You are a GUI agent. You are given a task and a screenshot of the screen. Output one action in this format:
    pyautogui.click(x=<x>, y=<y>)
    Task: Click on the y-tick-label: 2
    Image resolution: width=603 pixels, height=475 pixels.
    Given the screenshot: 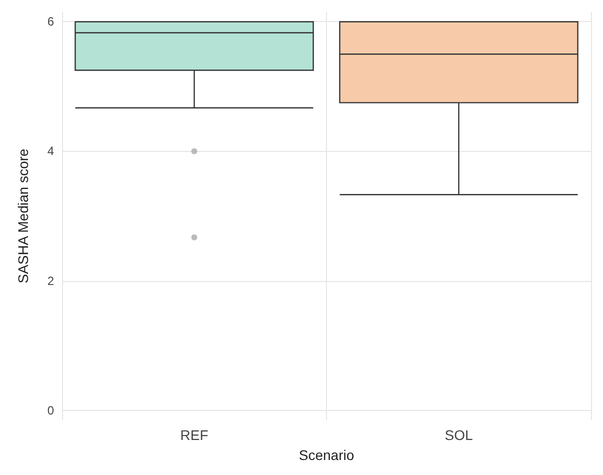 What is the action you would take?
    pyautogui.click(x=50, y=281)
    